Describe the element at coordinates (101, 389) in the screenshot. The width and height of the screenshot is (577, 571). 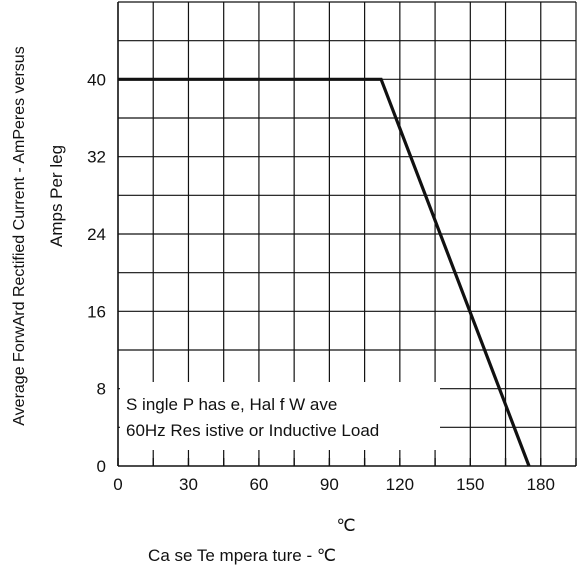
I see `y-tick-label: 8` at that location.